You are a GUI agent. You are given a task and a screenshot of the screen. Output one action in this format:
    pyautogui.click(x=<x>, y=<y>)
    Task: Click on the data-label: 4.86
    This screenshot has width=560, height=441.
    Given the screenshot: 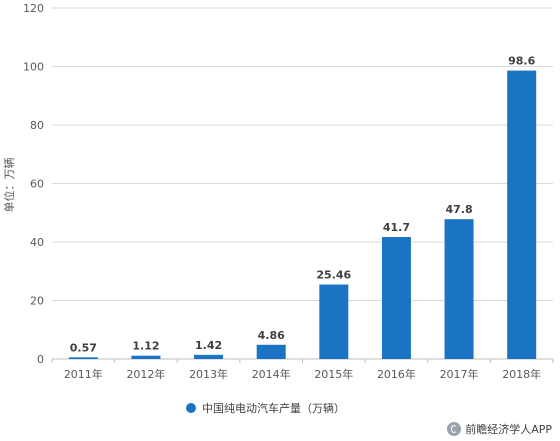 What is the action you would take?
    pyautogui.click(x=271, y=335)
    